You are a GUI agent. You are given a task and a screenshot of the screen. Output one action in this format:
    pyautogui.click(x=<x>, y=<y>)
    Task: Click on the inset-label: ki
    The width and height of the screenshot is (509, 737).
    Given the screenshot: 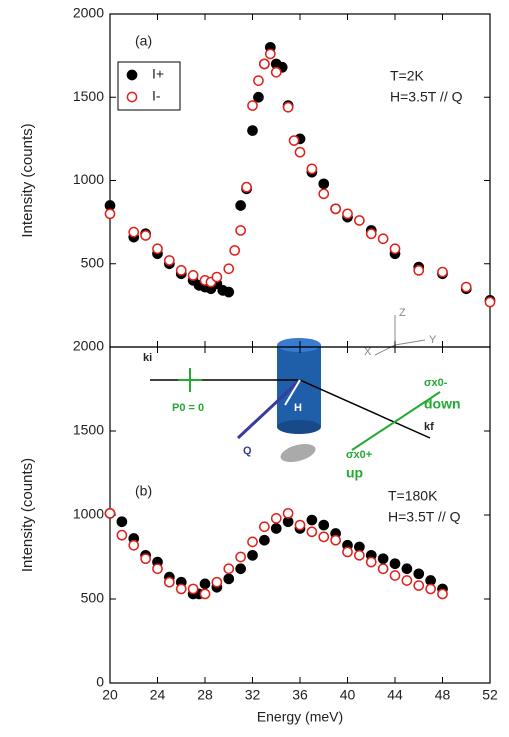 What is the action you would take?
    pyautogui.click(x=147, y=358)
    